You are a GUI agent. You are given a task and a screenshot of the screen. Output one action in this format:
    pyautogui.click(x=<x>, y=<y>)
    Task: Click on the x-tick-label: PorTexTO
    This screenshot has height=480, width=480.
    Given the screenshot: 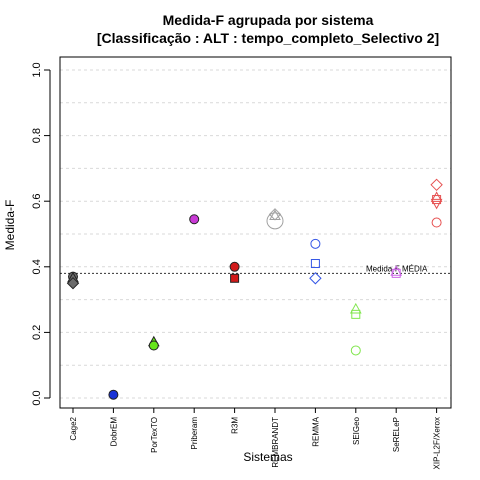 What is the action you would take?
    pyautogui.click(x=154, y=435)
    